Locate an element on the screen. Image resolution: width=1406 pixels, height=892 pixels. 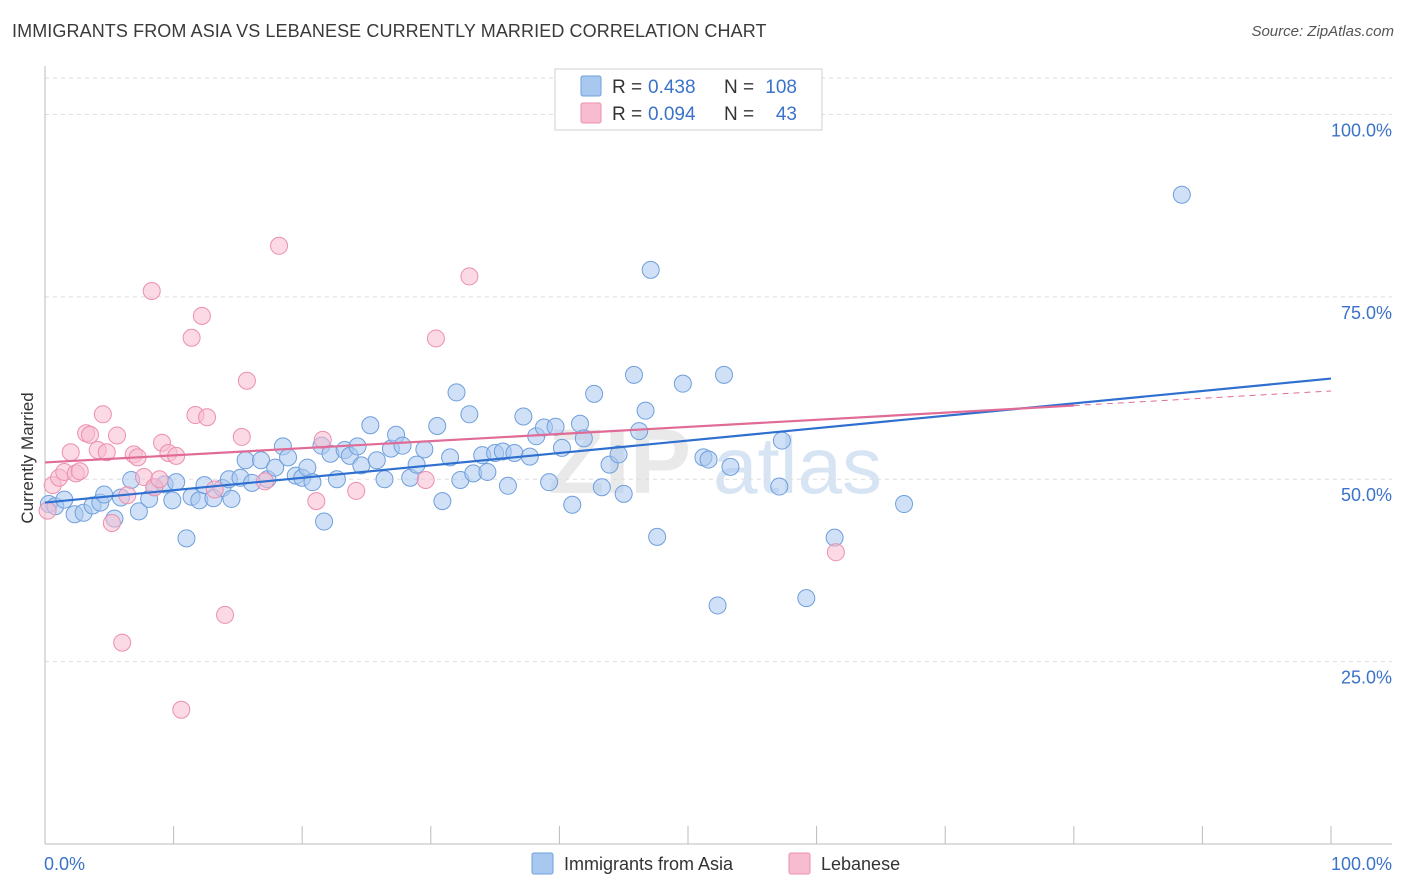
trend-lines is located at coordinates (688, 440).